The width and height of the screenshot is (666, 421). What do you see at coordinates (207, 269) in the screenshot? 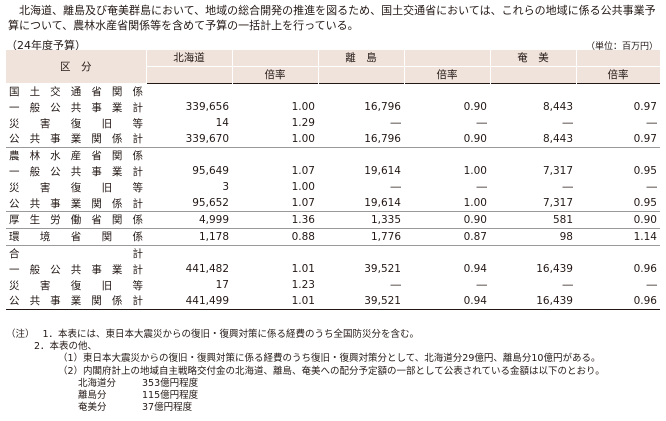
I see `amount-cell: 441,482` at bounding box center [207, 269].